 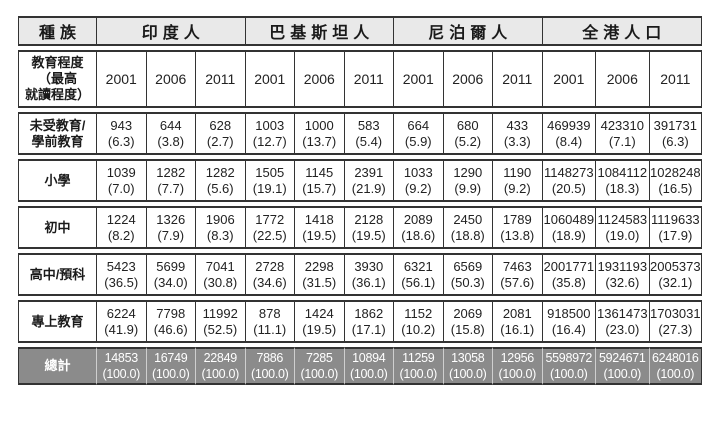 I want to click on table-cell: 11259 (100.0), so click(x=418, y=366).